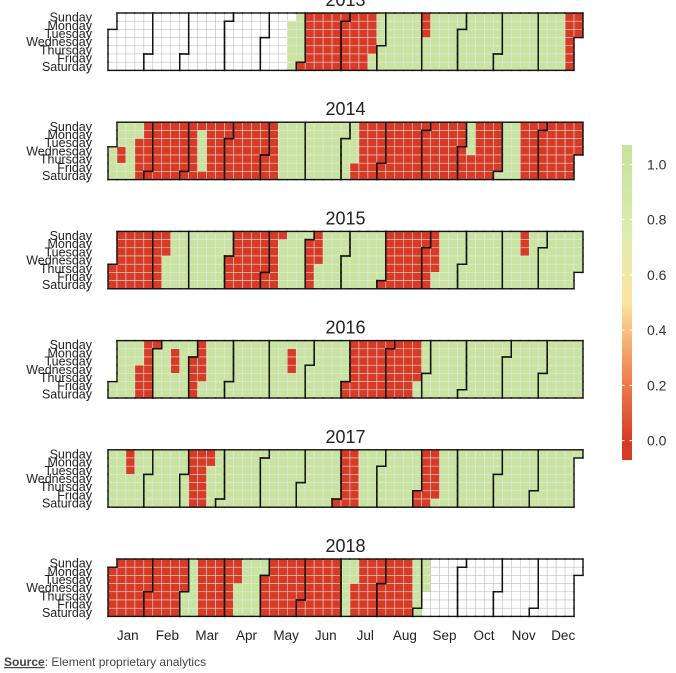 This screenshot has width=676, height=673. What do you see at coordinates (524, 635) in the screenshot?
I see `month-label: Nov` at bounding box center [524, 635].